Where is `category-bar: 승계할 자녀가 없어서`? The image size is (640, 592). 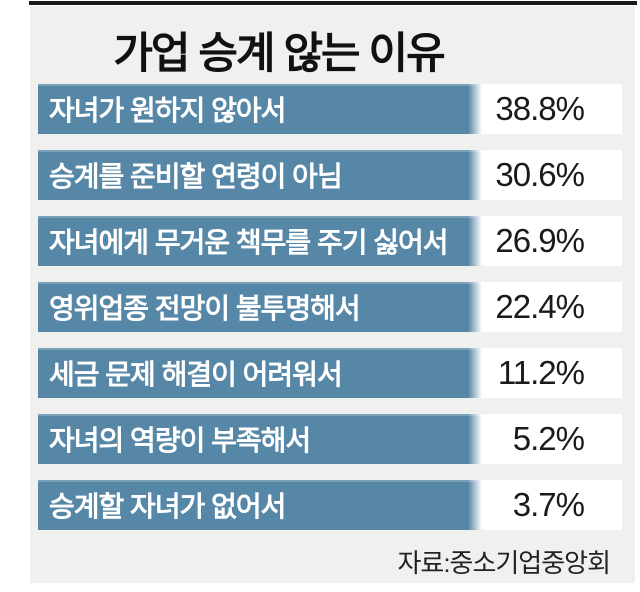
category-bar: 승계할 자녀가 없어서 is located at coordinates (260, 505).